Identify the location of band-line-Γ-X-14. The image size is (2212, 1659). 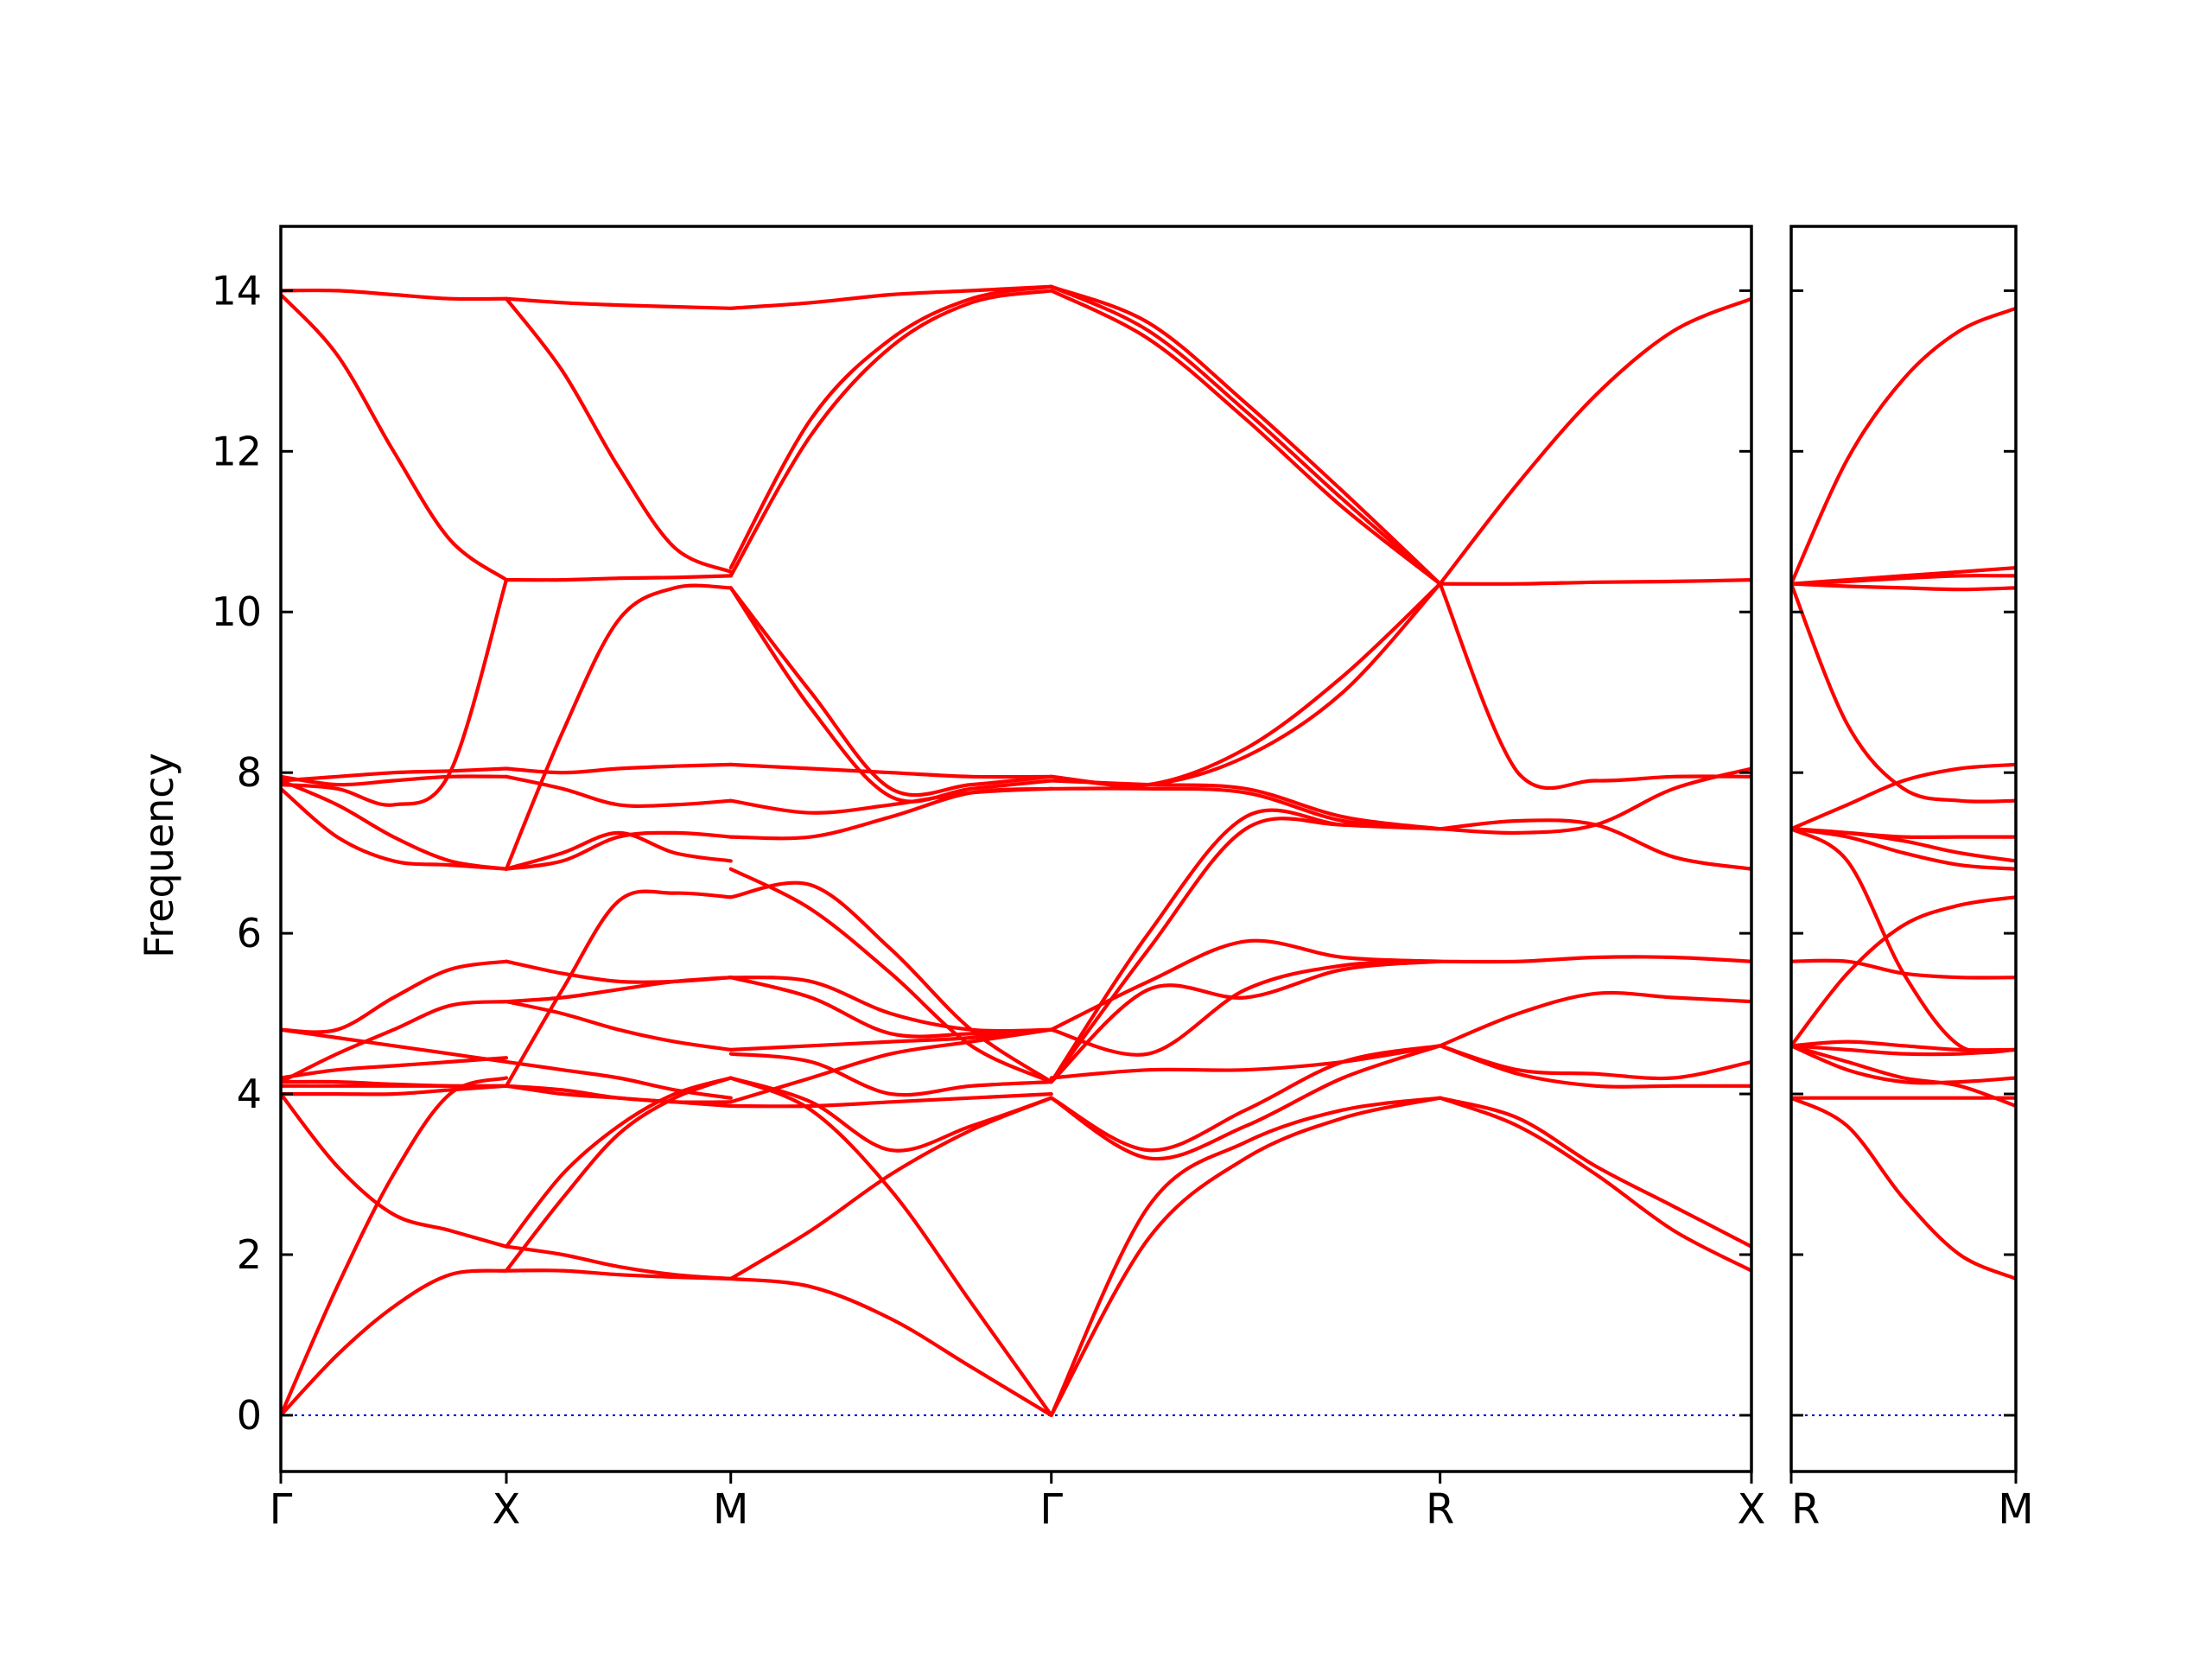
(395, 692).